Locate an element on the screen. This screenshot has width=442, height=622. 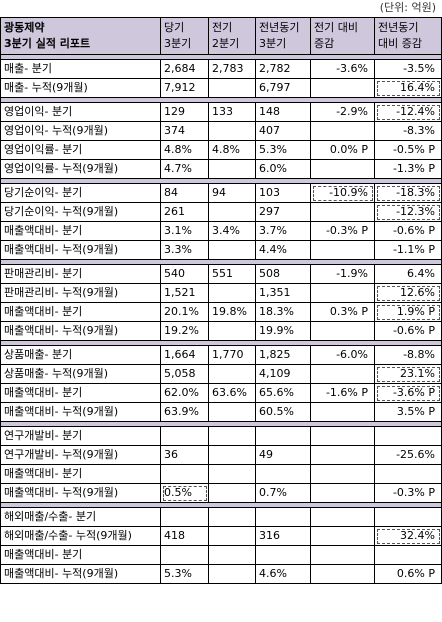
table-row: 영업이익- 누적(9개월) 374 407 -8.3% is located at coordinates (221, 131).